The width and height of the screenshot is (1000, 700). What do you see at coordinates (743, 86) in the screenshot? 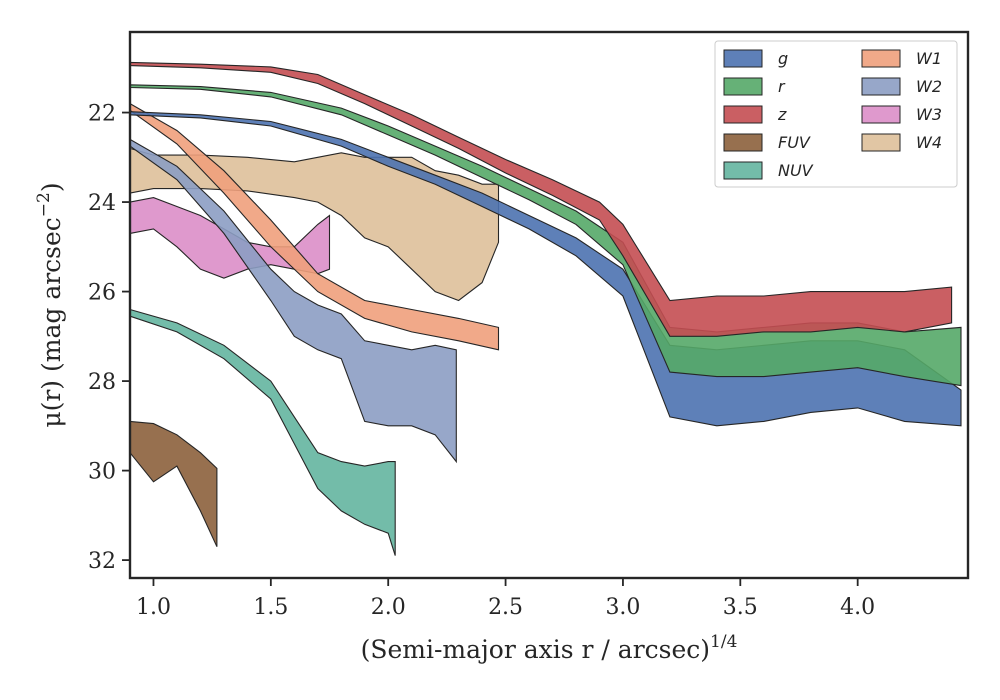
I see `legend-swatch-r` at bounding box center [743, 86].